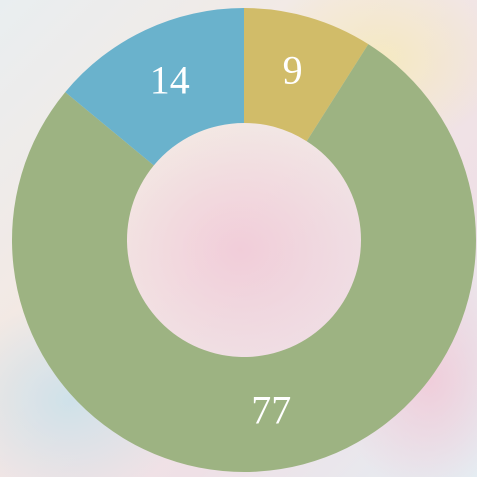  Describe the element at coordinates (271, 410) in the screenshot. I see `value-label: 77` at that location.